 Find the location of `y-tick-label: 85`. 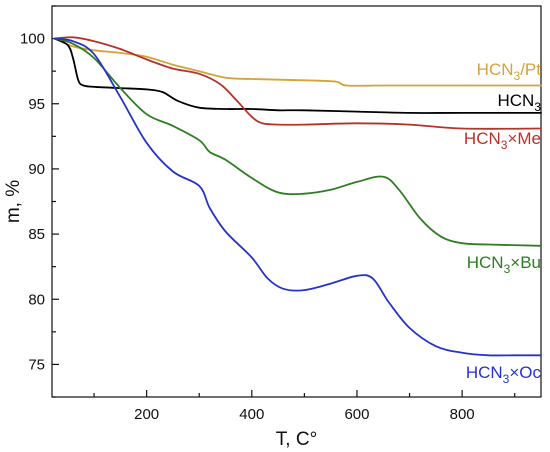

y-tick-label: 85 is located at coordinates (36, 234).